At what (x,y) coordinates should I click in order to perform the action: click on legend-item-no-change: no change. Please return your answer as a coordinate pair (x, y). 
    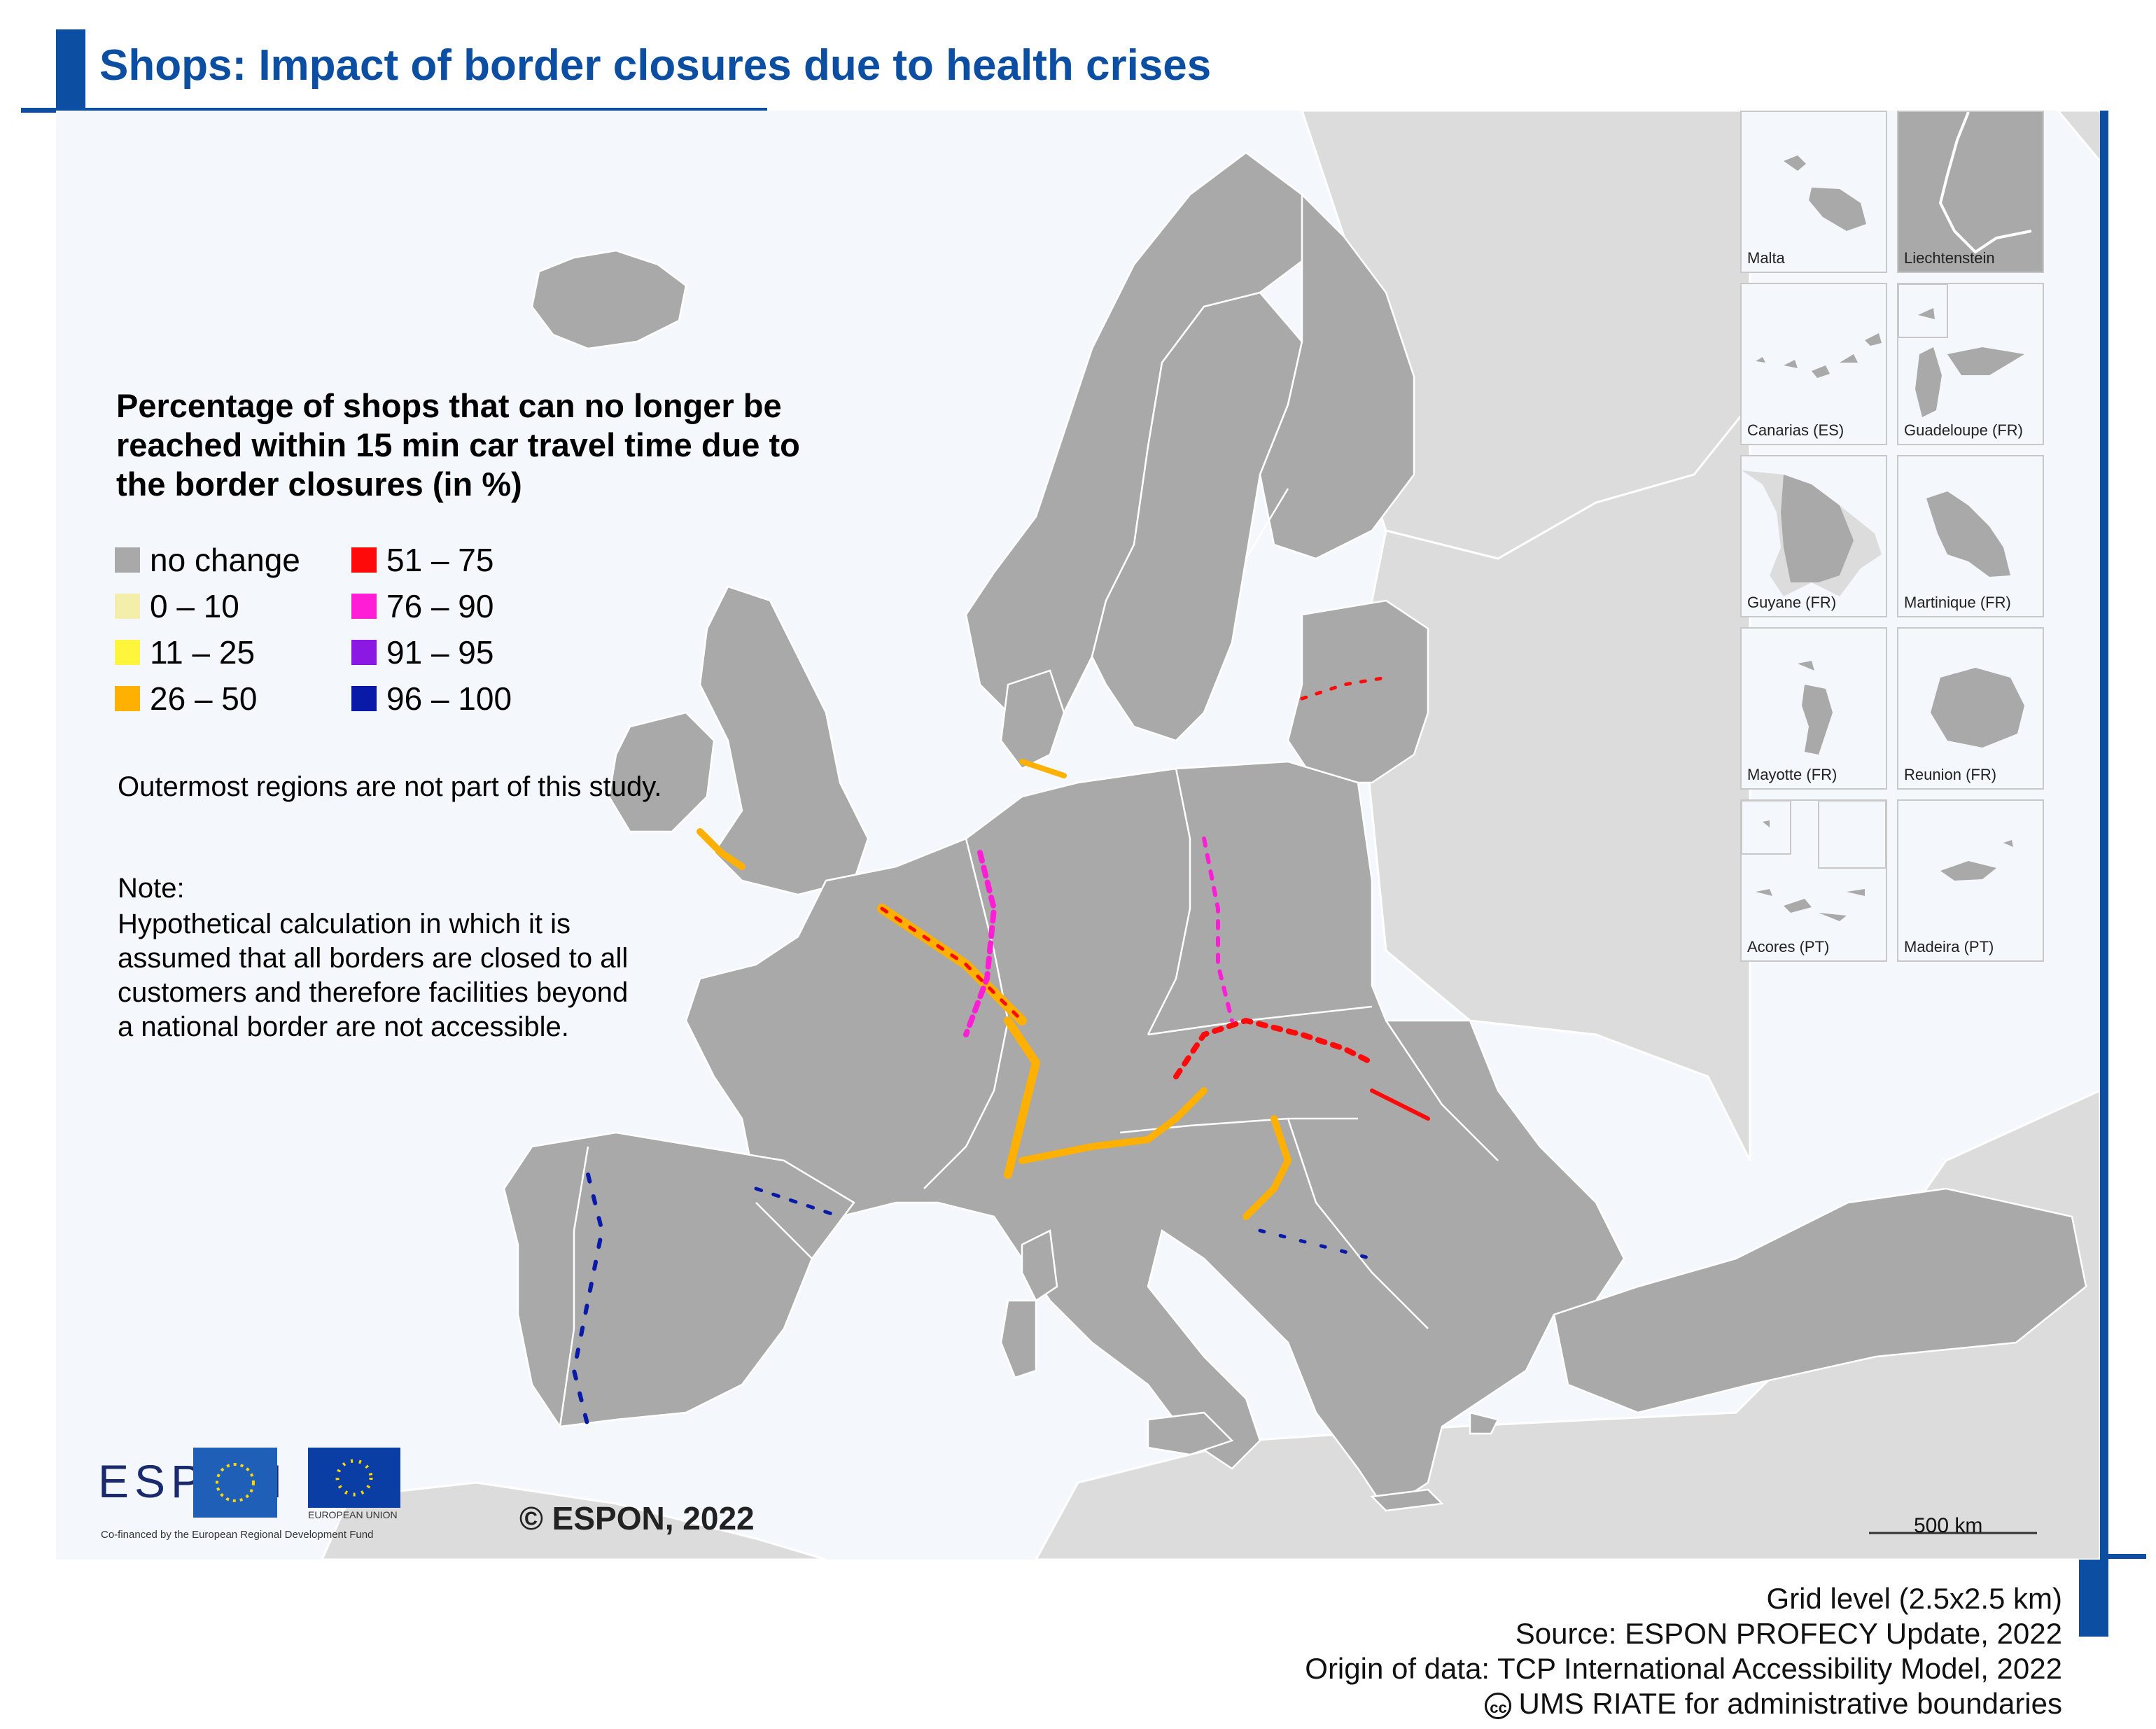
    Looking at the image, I should click on (207, 560).